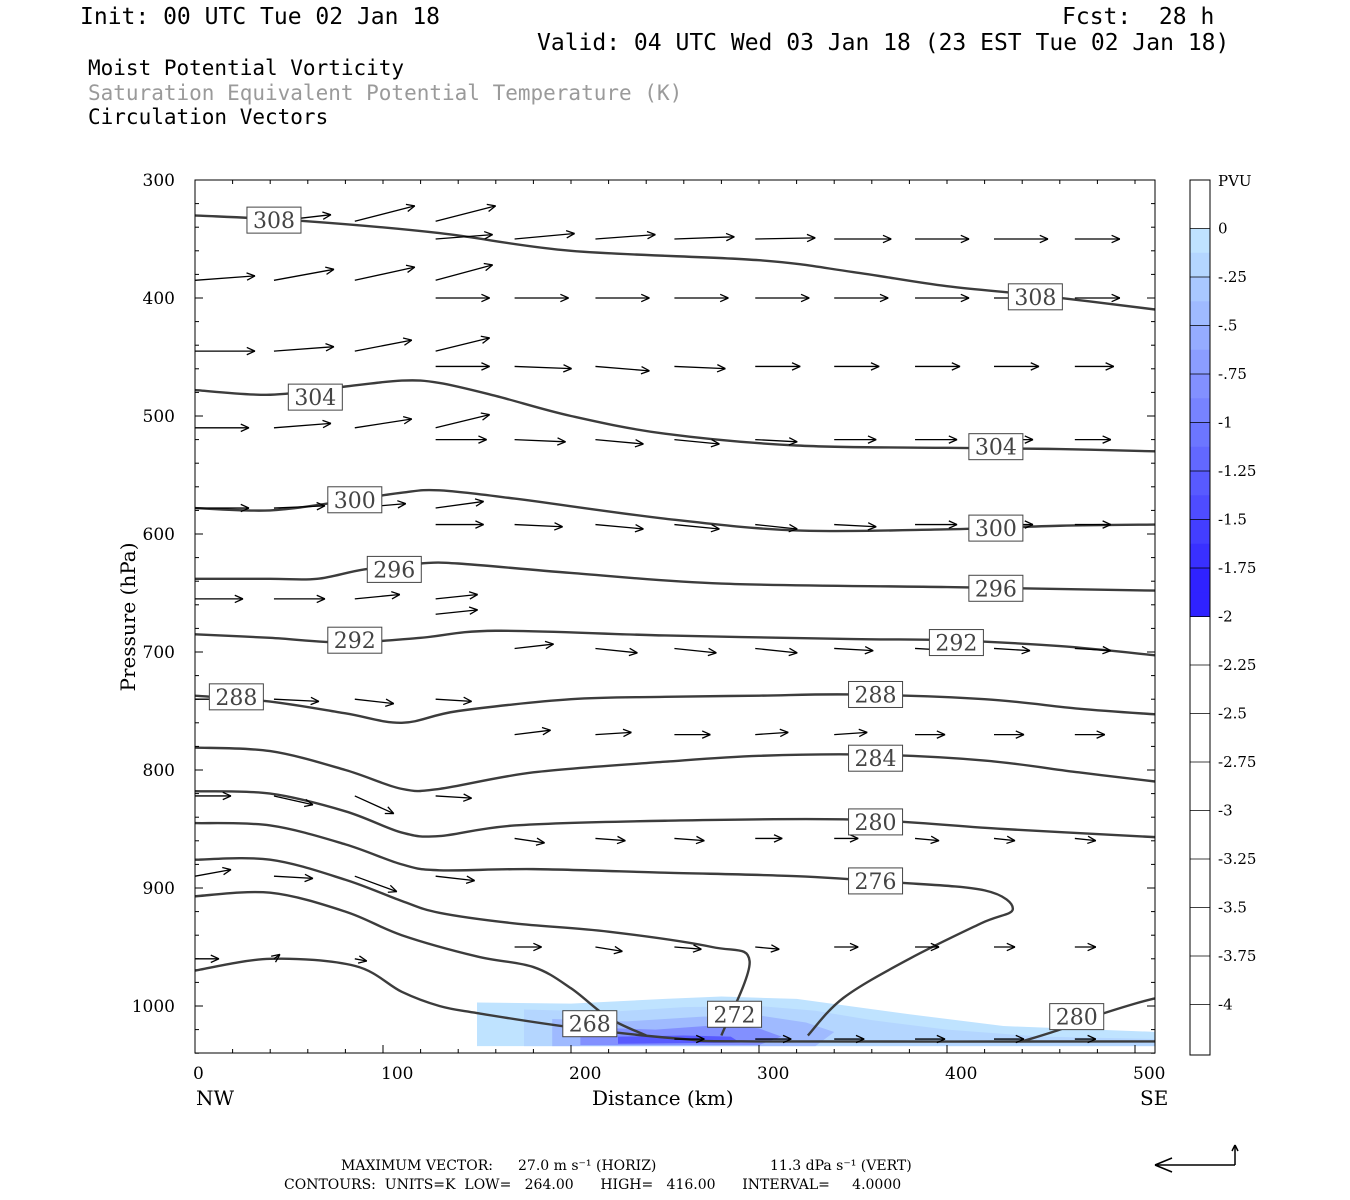 The image size is (1350, 1200). Describe the element at coordinates (735, 1015) in the screenshot. I see `contour-label-text: 272` at that location.